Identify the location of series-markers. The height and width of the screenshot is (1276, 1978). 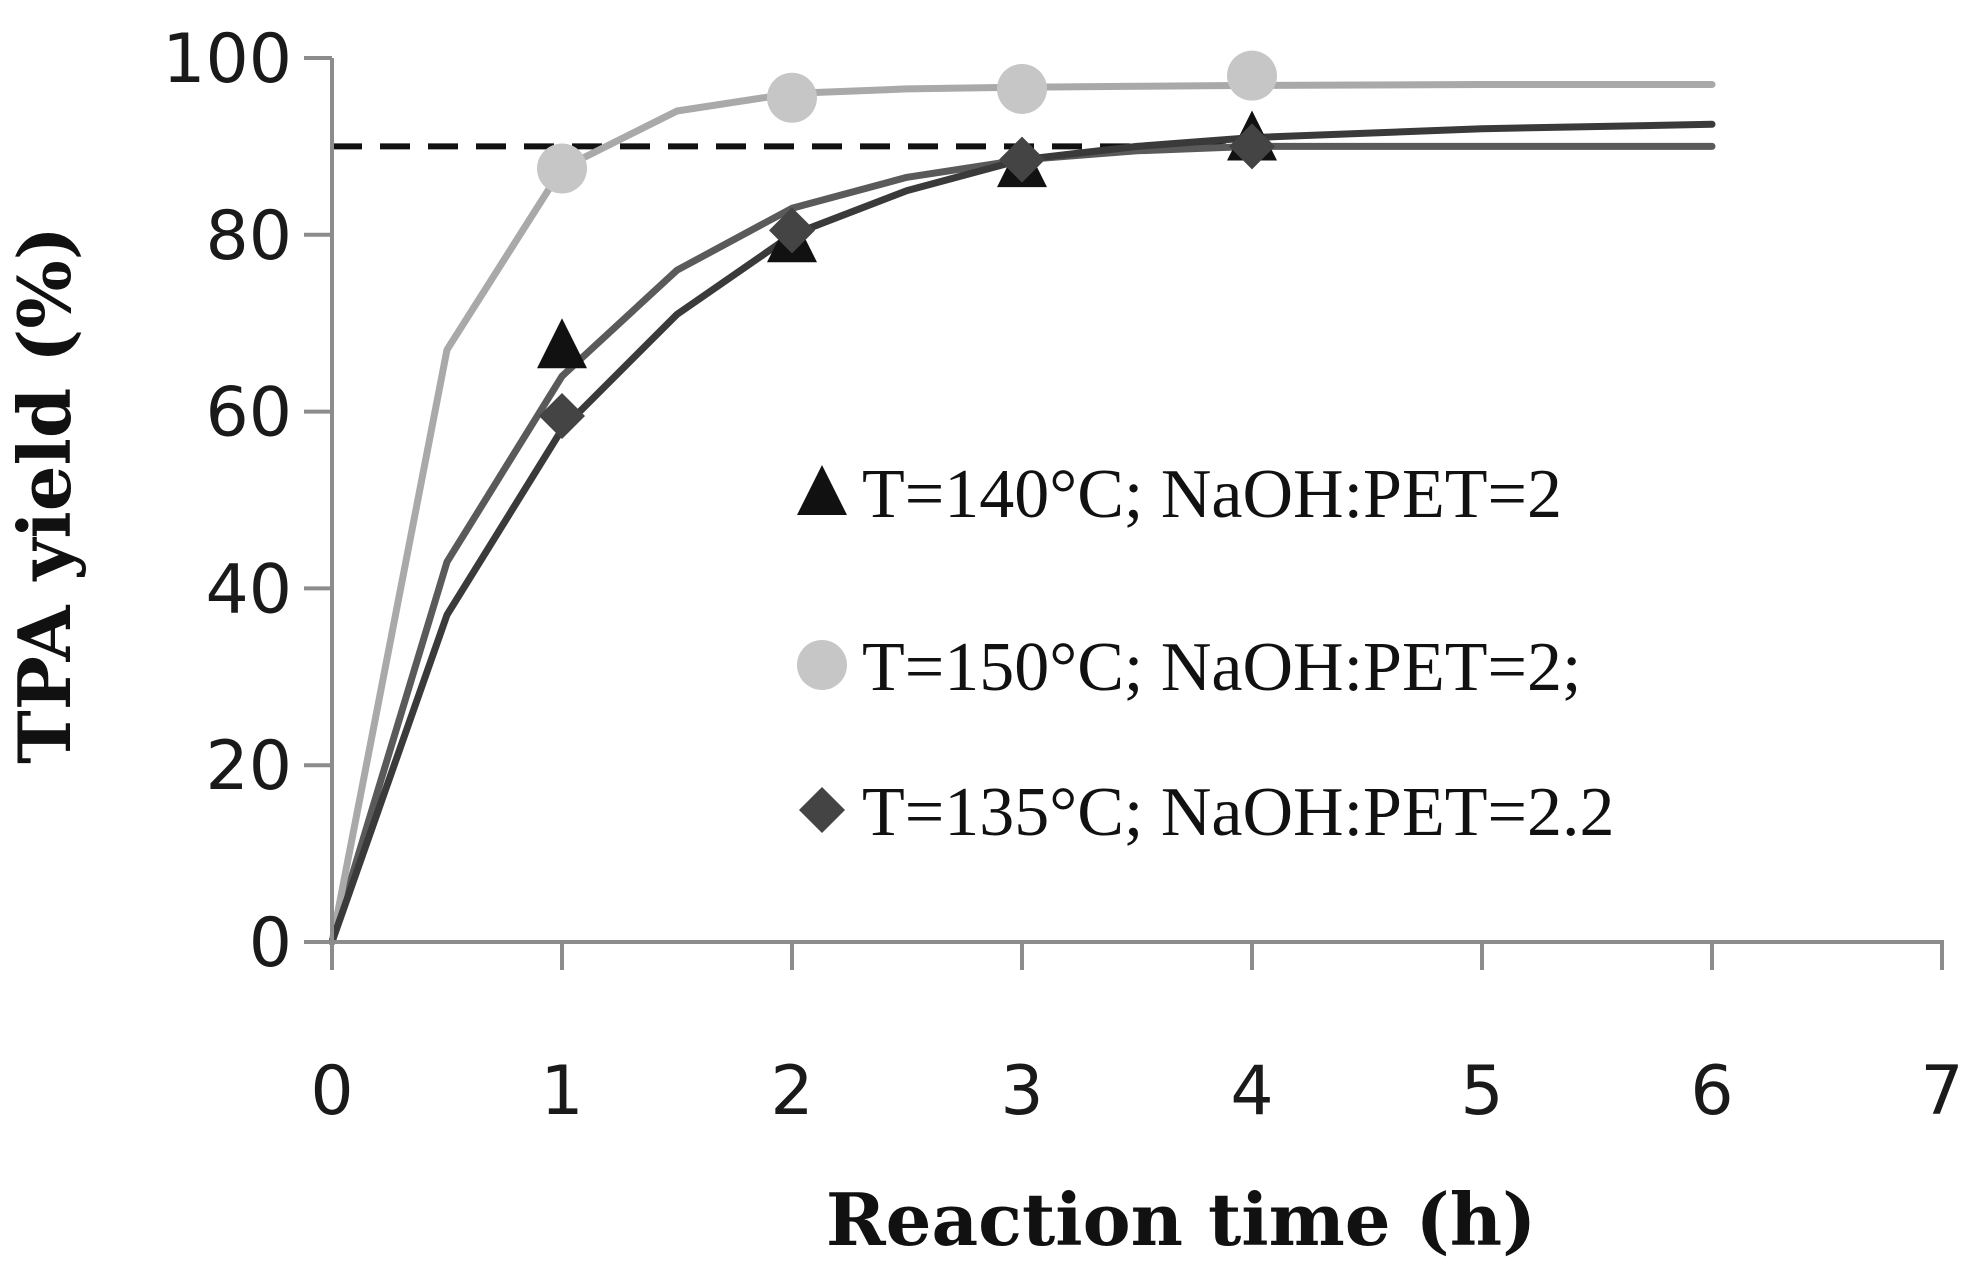
(907, 245).